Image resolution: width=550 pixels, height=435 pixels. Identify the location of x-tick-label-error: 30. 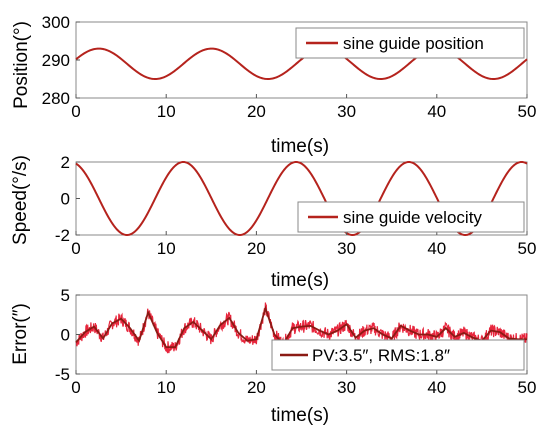
(346, 387).